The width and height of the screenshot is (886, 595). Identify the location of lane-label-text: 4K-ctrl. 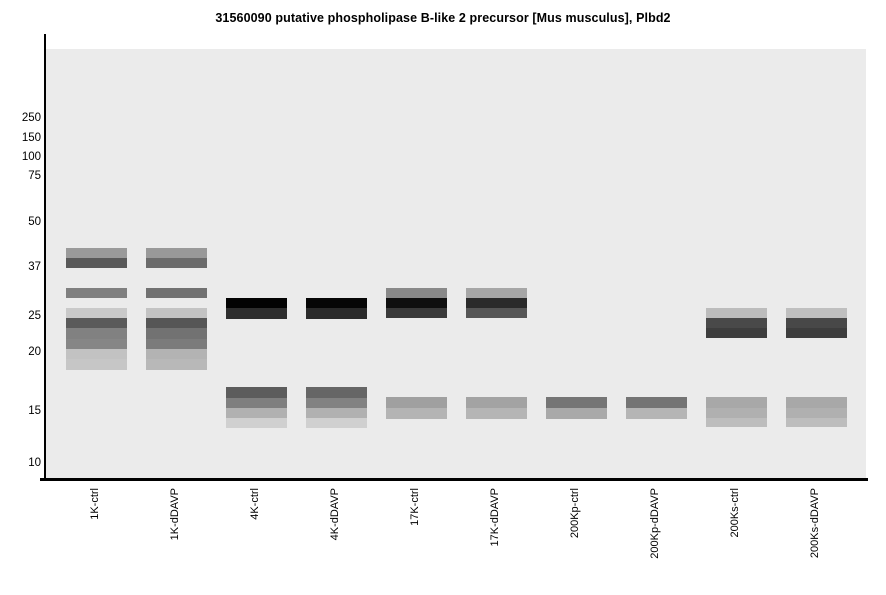
(255, 504).